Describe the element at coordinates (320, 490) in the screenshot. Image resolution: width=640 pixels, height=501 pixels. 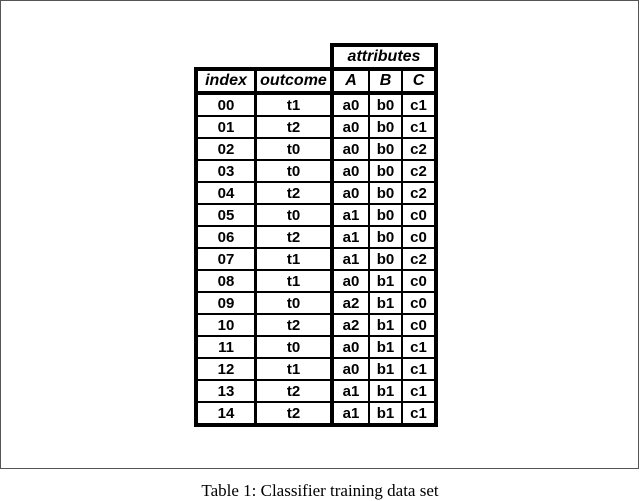
I see `table-caption: Table 1: Classifier training data set` at that location.